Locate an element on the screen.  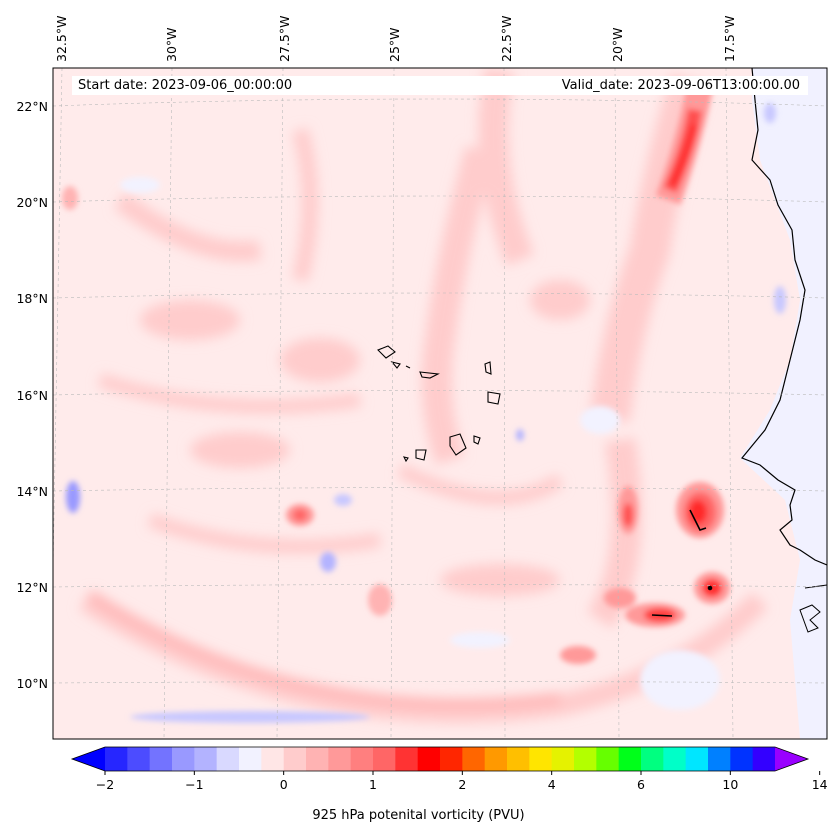
start-date-label: Start date: 2023-09-06_00:00:00 is located at coordinates (308, 85).